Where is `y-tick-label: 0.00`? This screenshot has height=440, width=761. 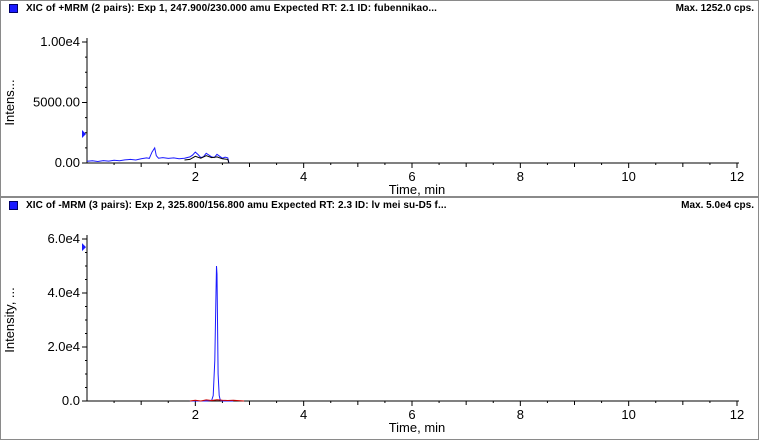
y-tick-label: 0.00 is located at coordinates (67, 162).